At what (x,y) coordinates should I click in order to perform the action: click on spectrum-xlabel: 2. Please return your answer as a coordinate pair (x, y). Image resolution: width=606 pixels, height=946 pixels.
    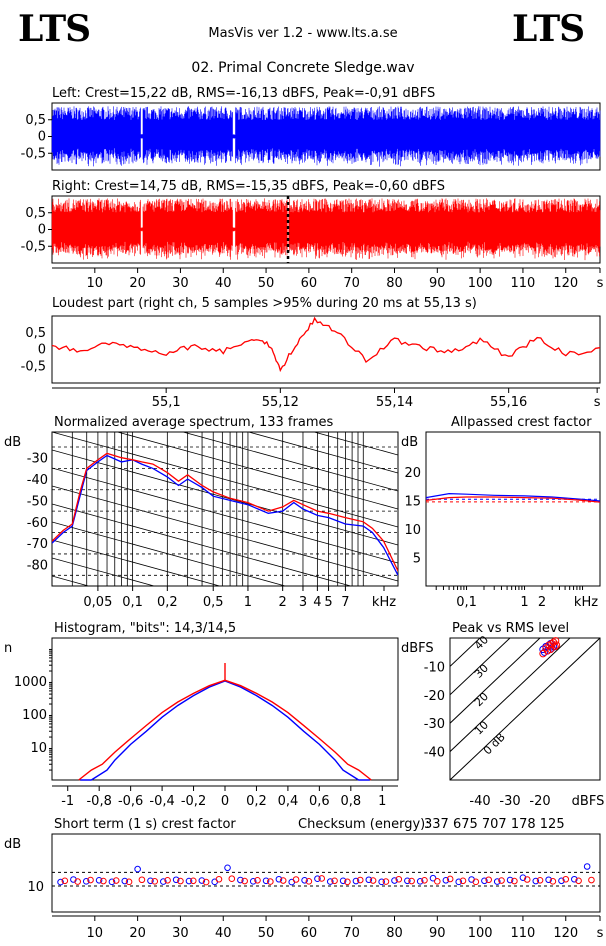
    Looking at the image, I should click on (283, 602).